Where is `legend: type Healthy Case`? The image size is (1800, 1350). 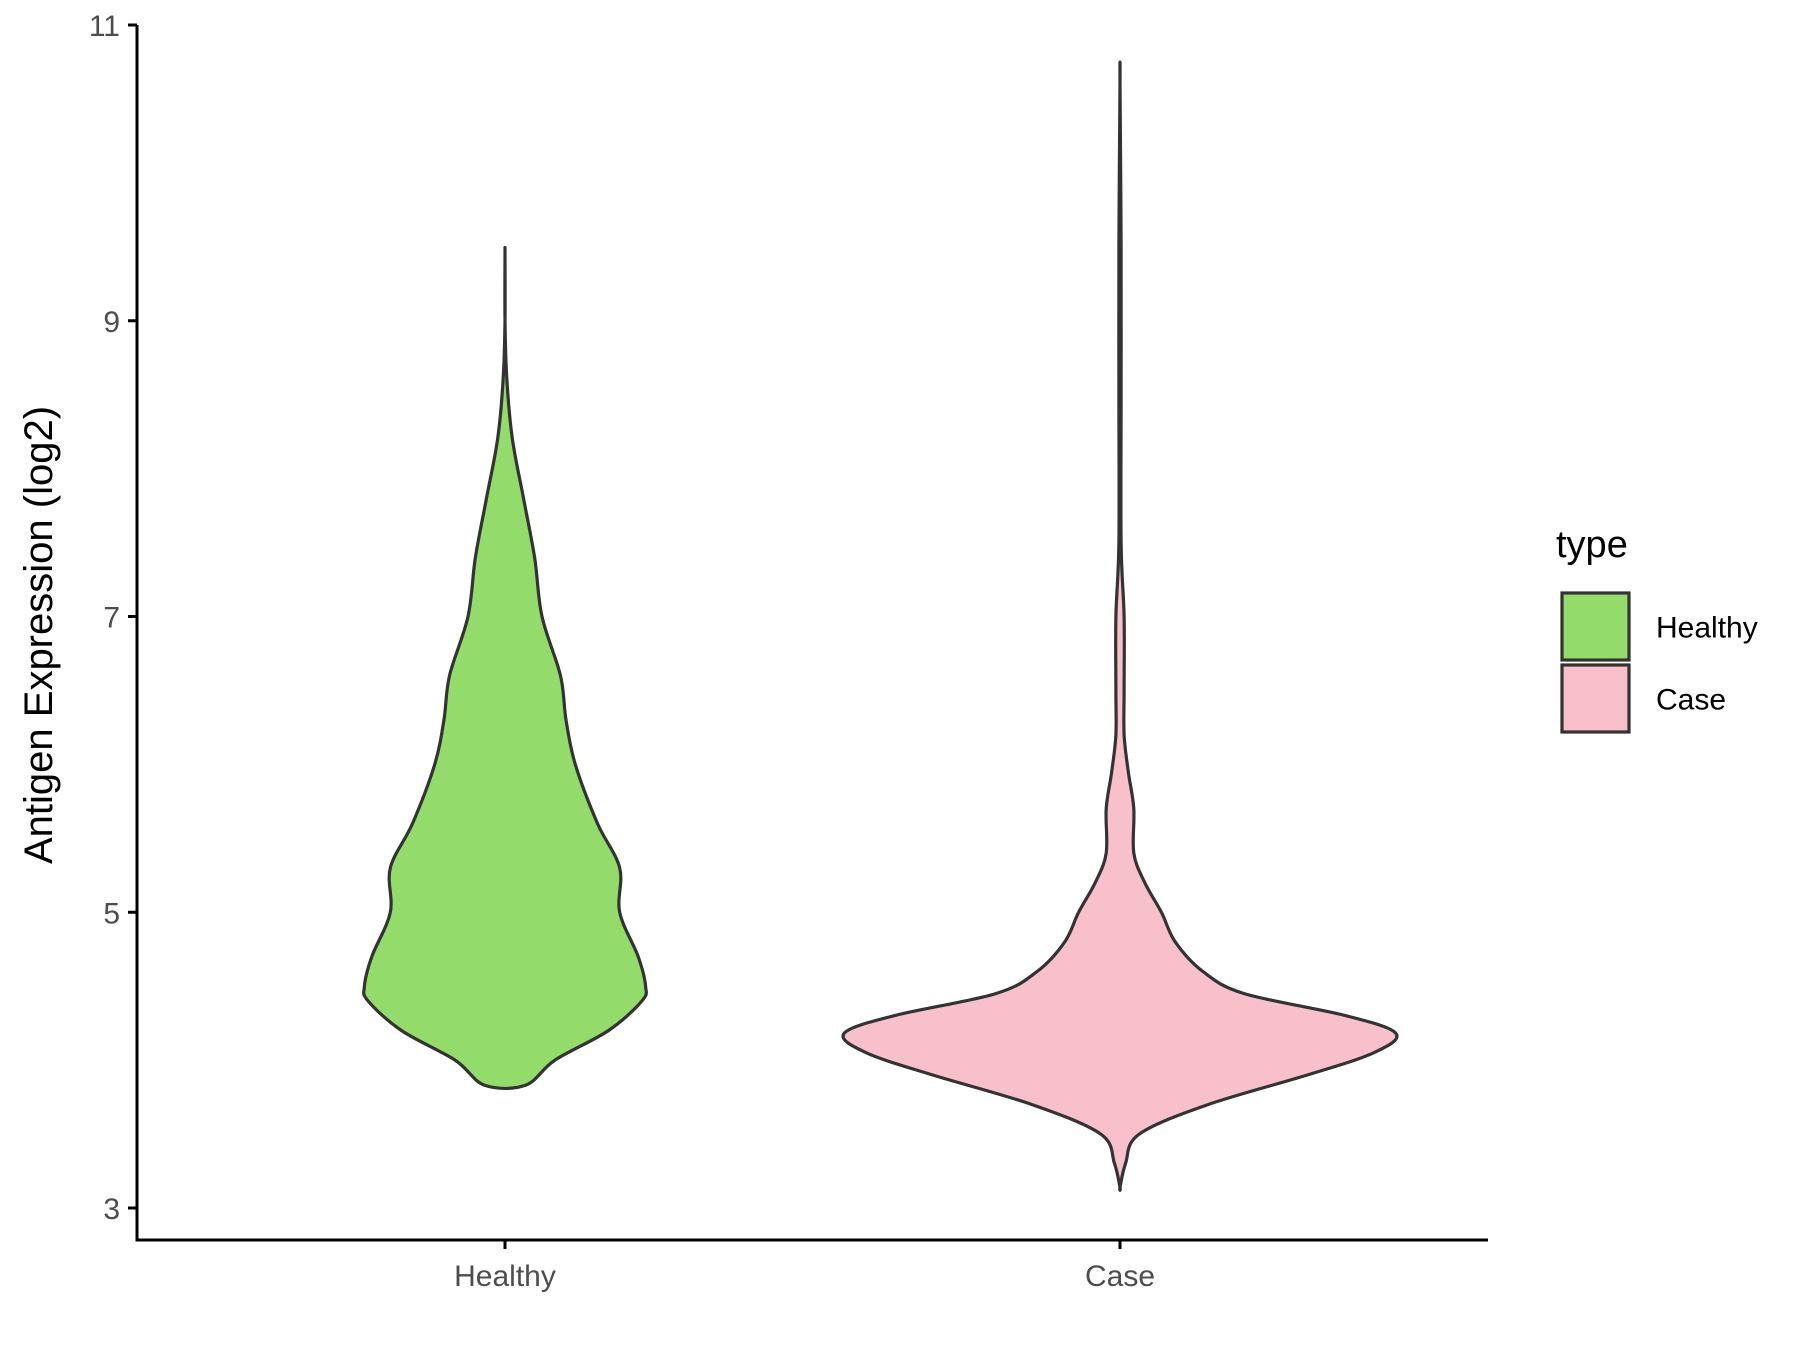 legend: type Healthy Case is located at coordinates (1657, 629).